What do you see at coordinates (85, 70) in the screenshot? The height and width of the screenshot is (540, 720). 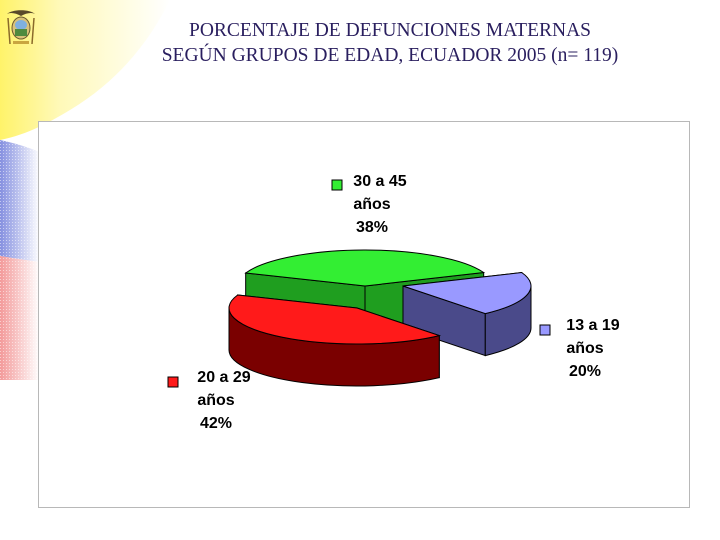 I see `yellow-band` at bounding box center [85, 70].